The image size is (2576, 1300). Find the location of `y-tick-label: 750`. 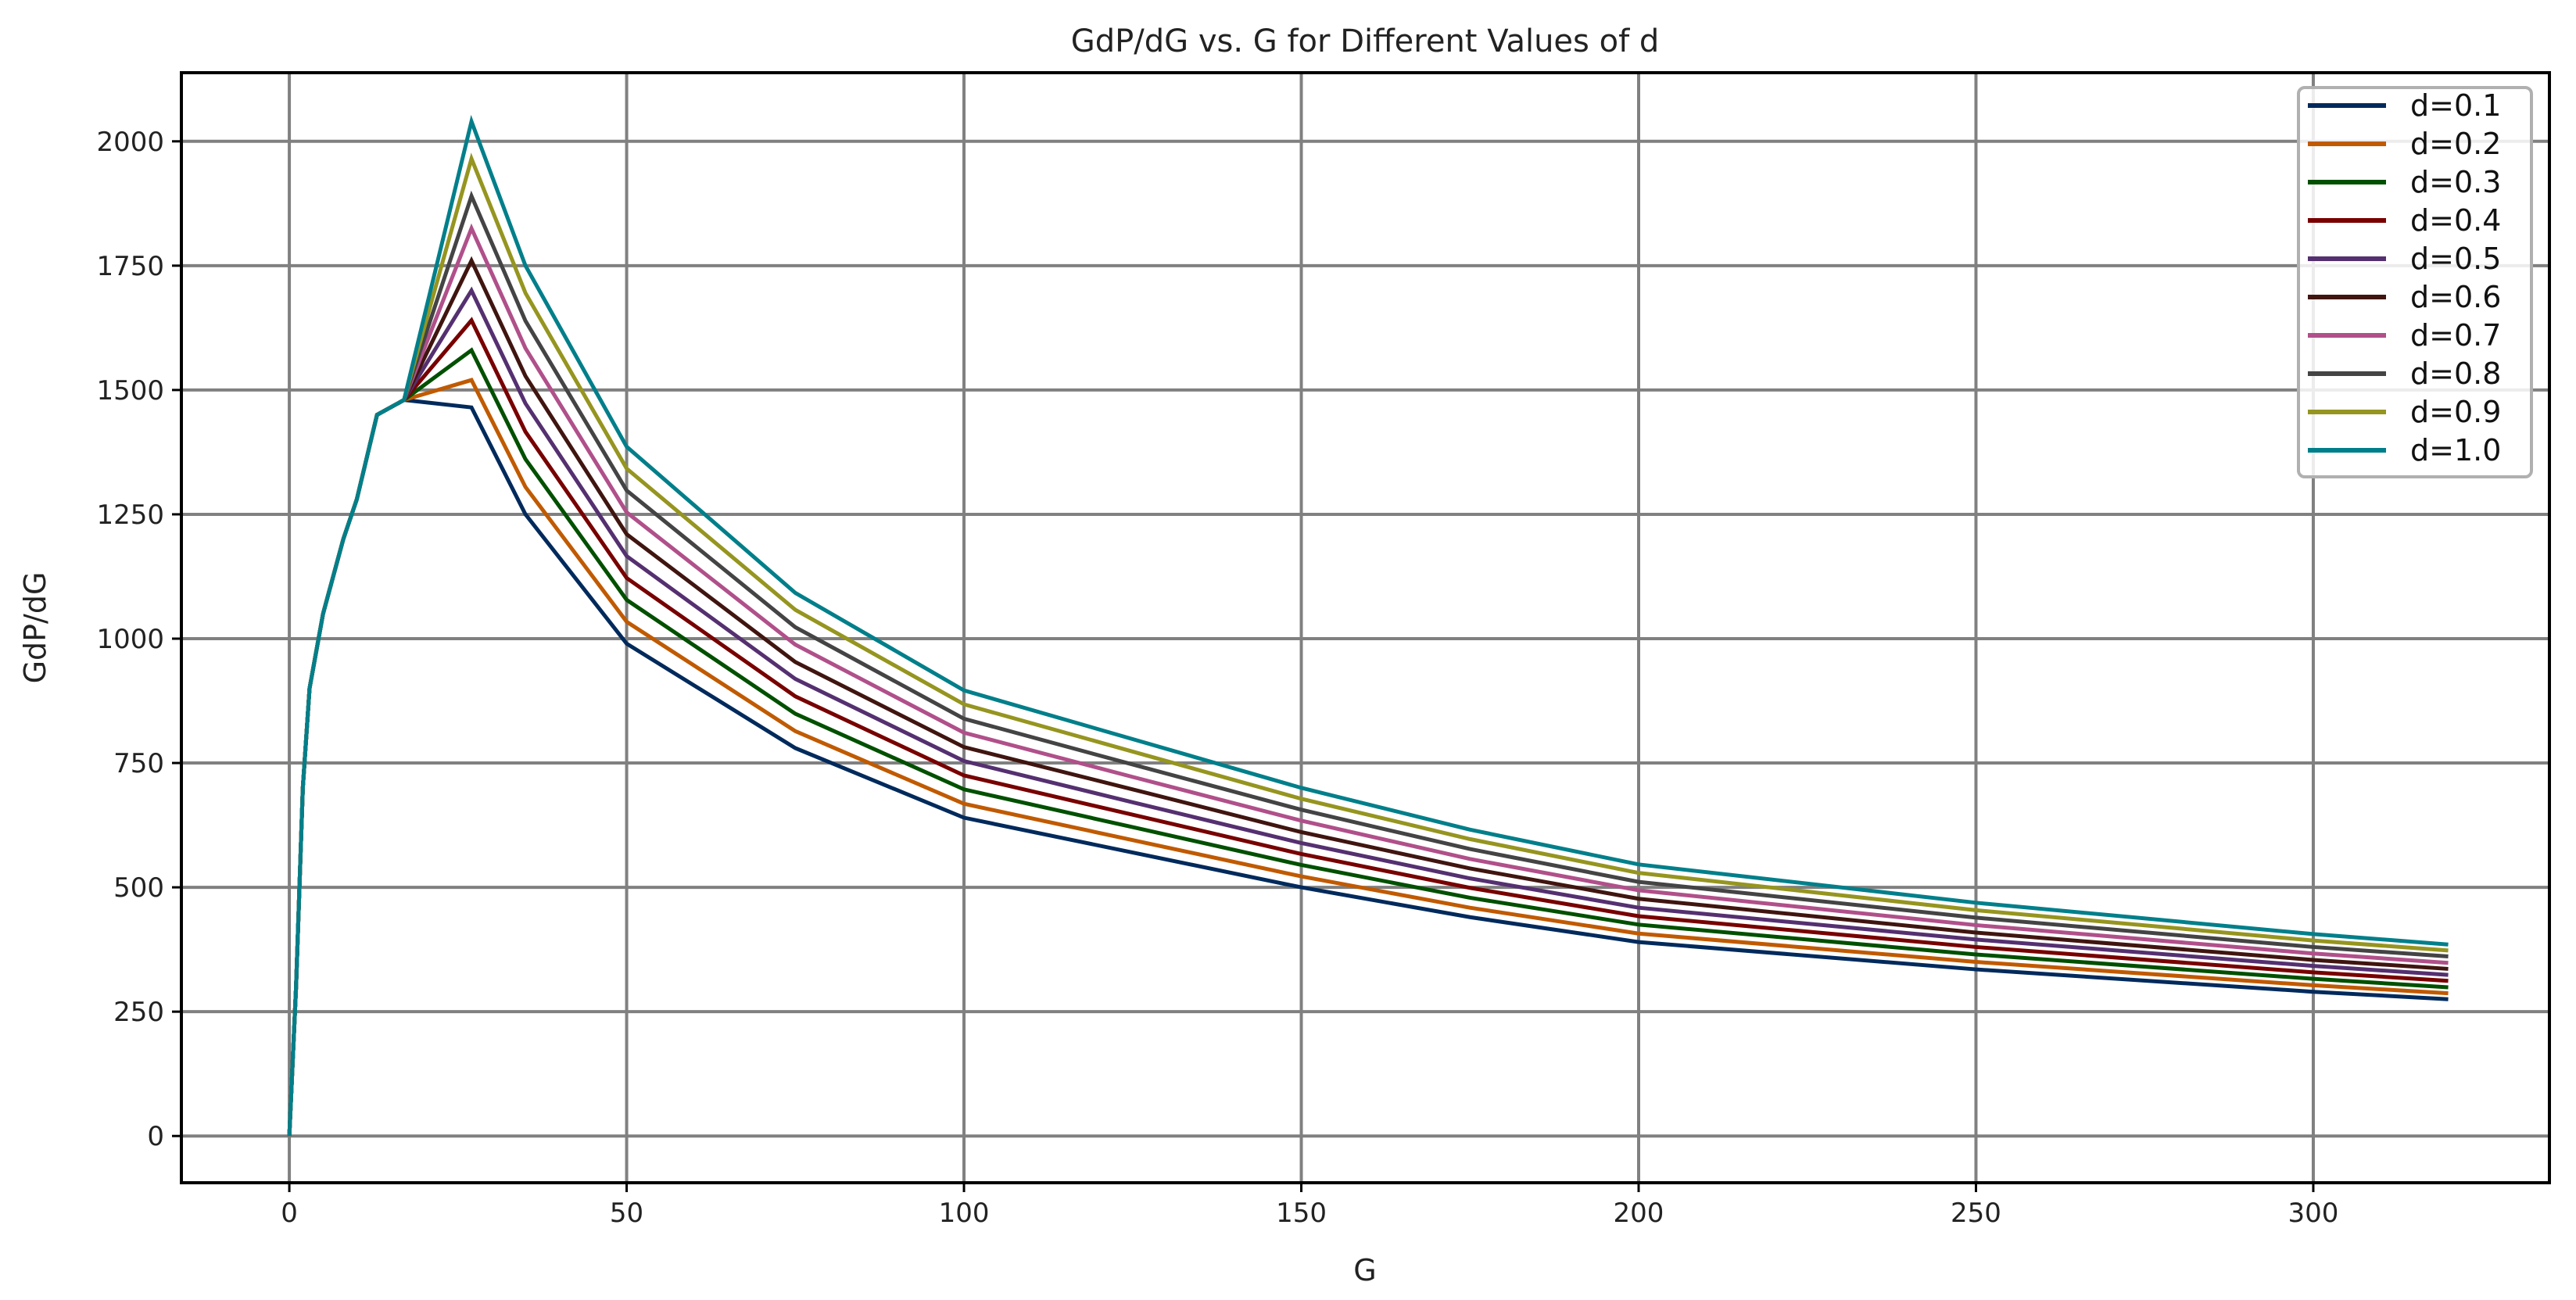

y-tick-label: 750 is located at coordinates (138, 763).